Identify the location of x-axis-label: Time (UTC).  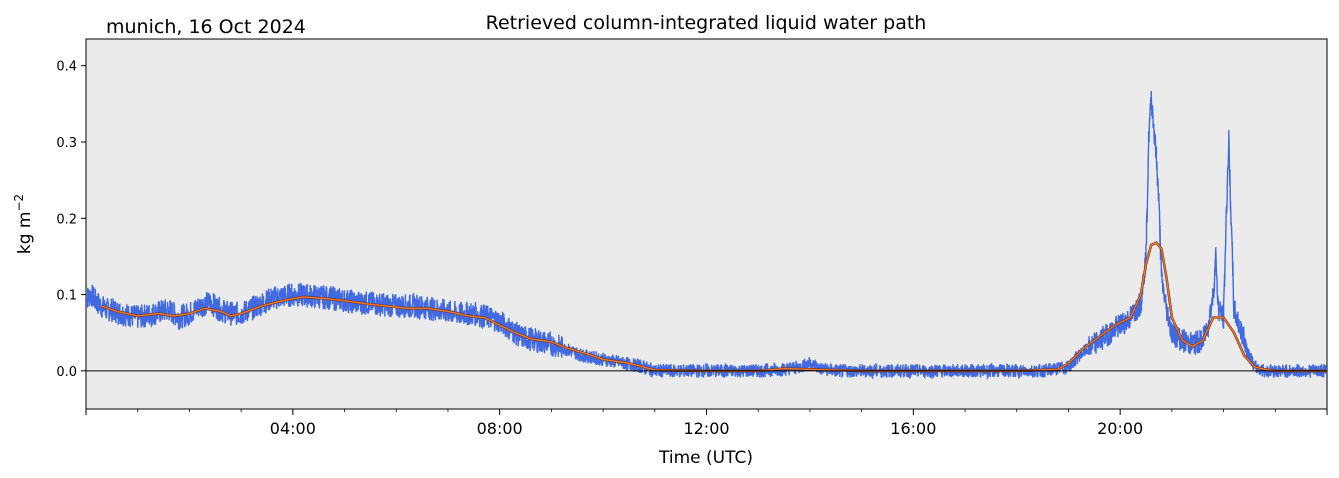
(705, 458).